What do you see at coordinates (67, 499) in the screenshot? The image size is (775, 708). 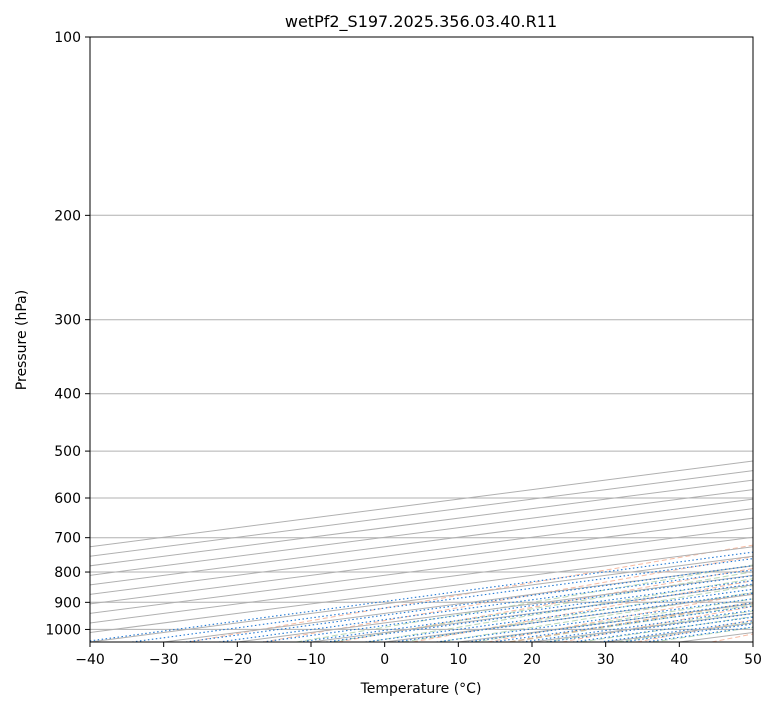 I see `y-tick-label: 600` at bounding box center [67, 499].